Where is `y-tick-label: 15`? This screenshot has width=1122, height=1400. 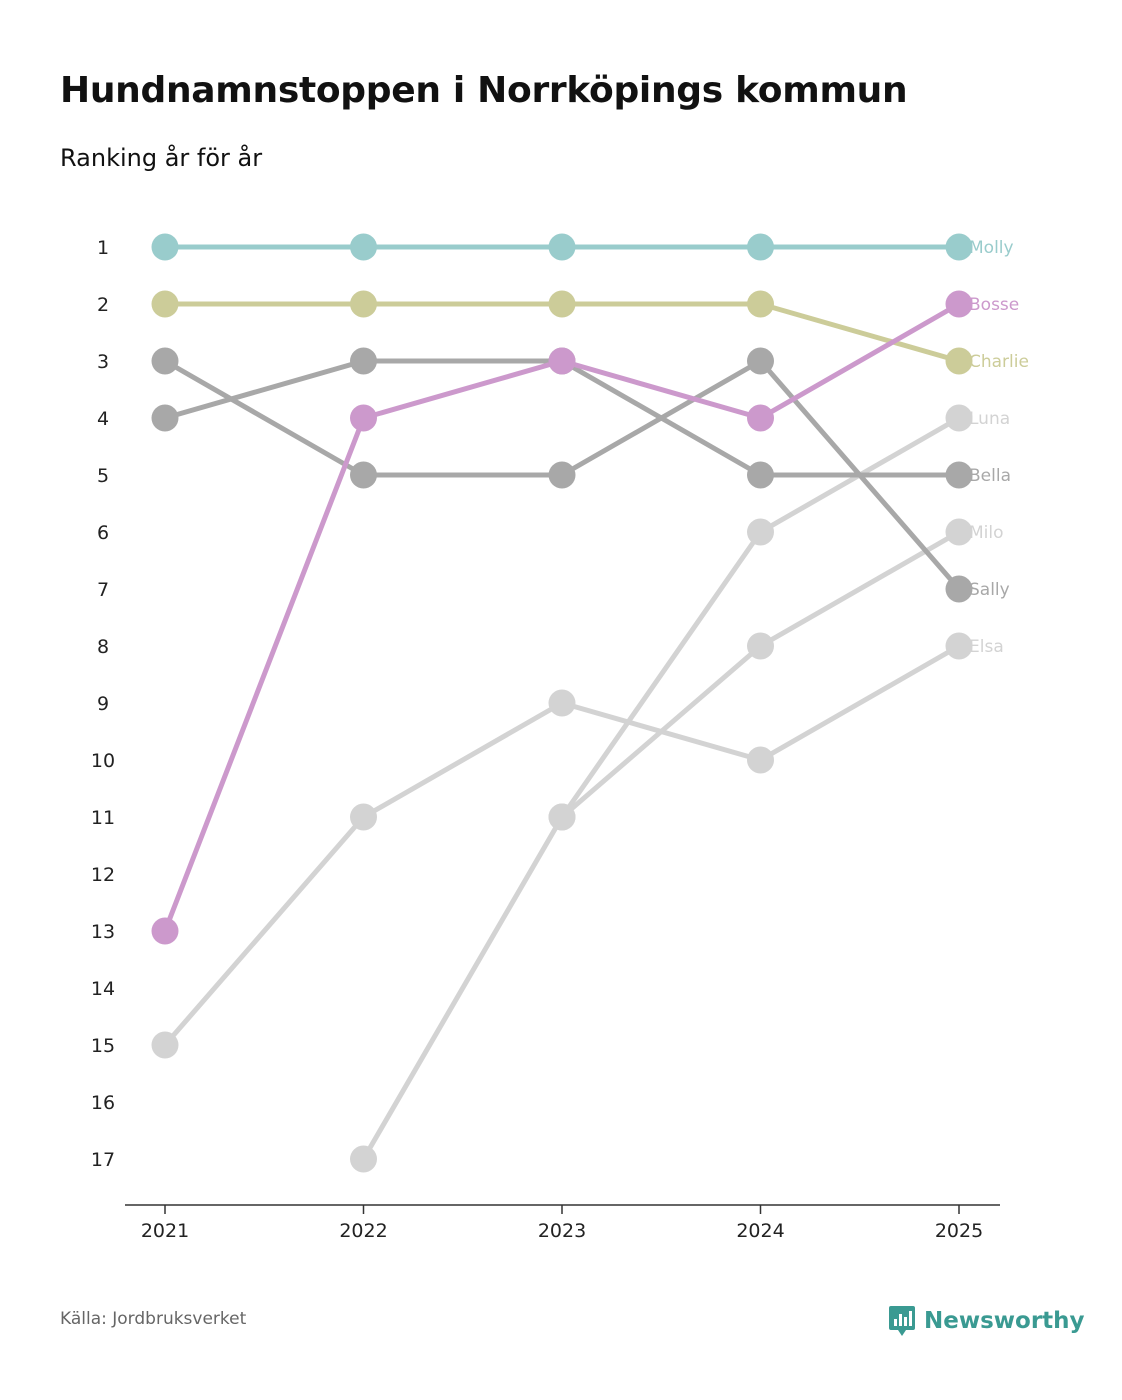
y-tick-label: 15 is located at coordinates (103, 1046).